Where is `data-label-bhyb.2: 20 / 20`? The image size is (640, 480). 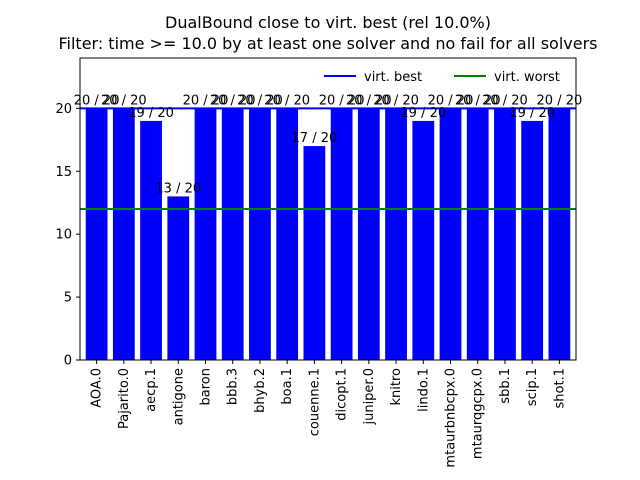 data-label-bhyb.2: 20 / 20 is located at coordinates (260, 100).